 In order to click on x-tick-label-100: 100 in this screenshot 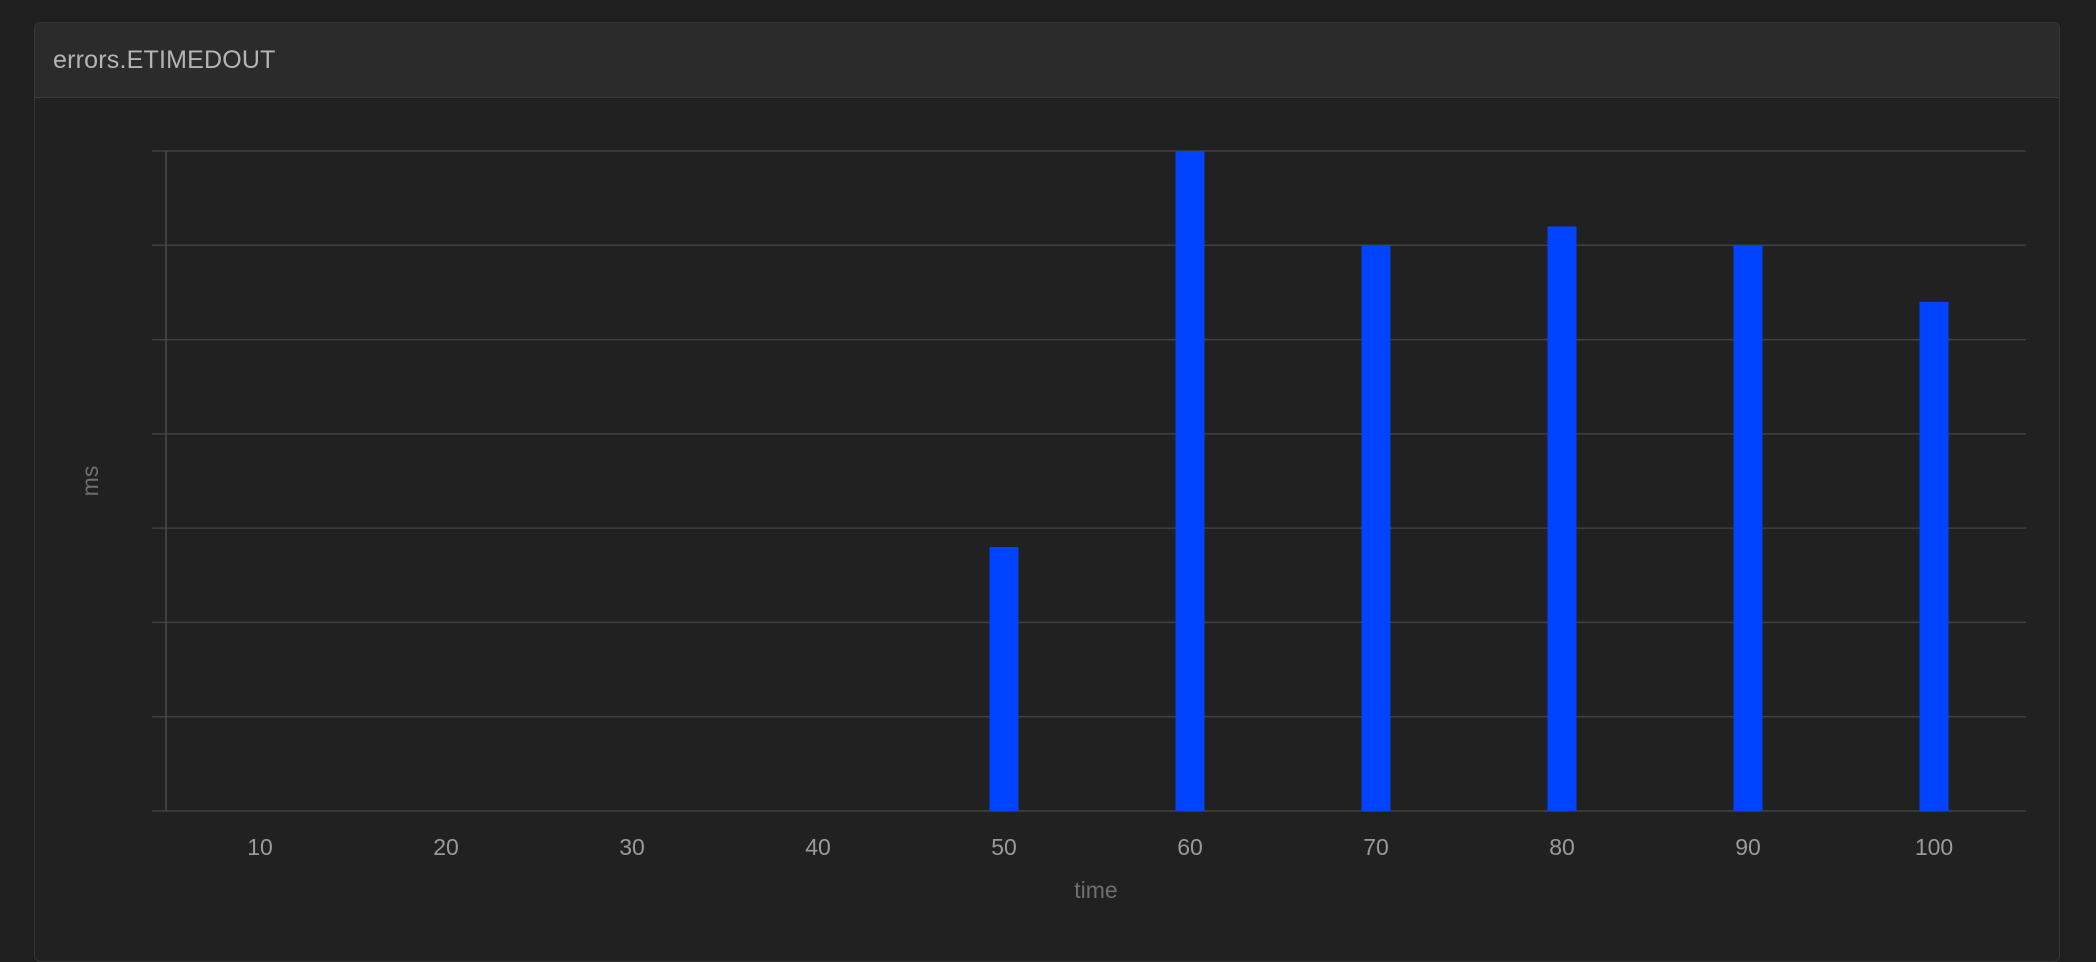, I will do `click(1934, 847)`.